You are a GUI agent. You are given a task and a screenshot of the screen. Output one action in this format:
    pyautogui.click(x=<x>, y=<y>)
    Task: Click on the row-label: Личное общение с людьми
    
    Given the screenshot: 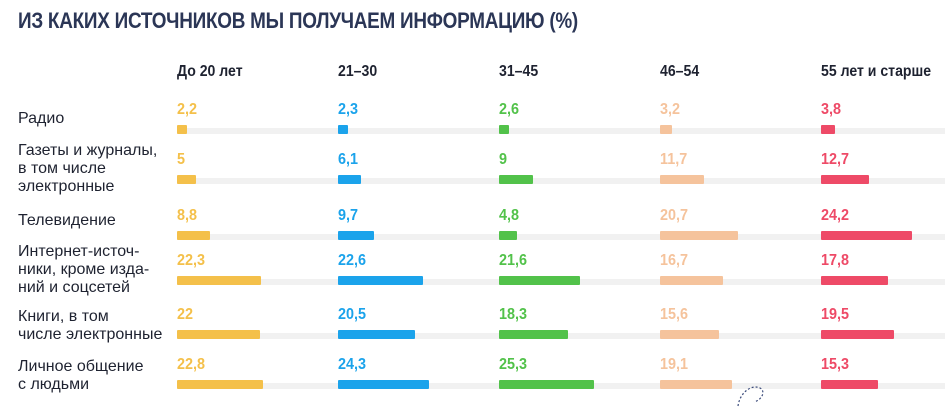 What is the action you would take?
    pyautogui.click(x=81, y=375)
    